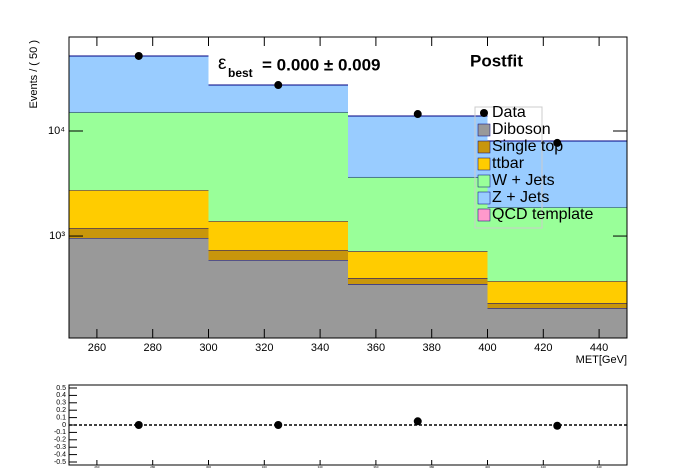 The height and width of the screenshot is (472, 696). What do you see at coordinates (527, 146) in the screenshot?
I see `legend-label: Single top` at bounding box center [527, 146].